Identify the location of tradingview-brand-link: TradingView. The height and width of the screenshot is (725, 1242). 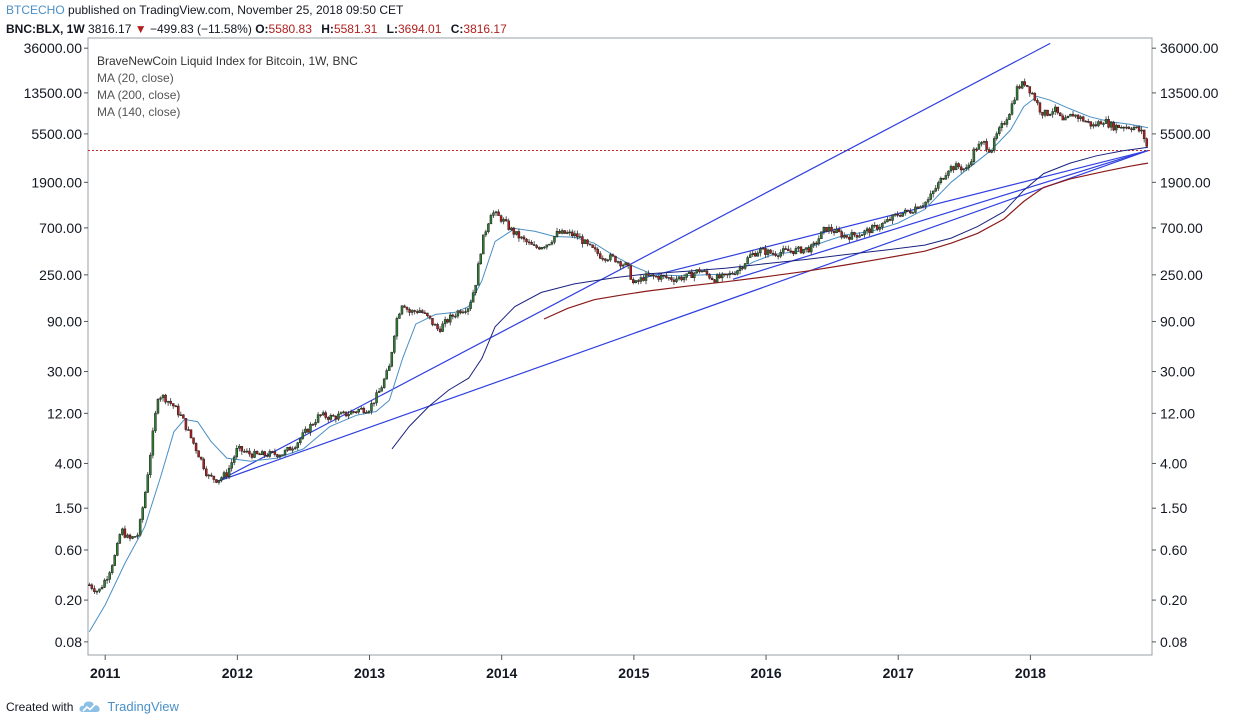
(143, 706).